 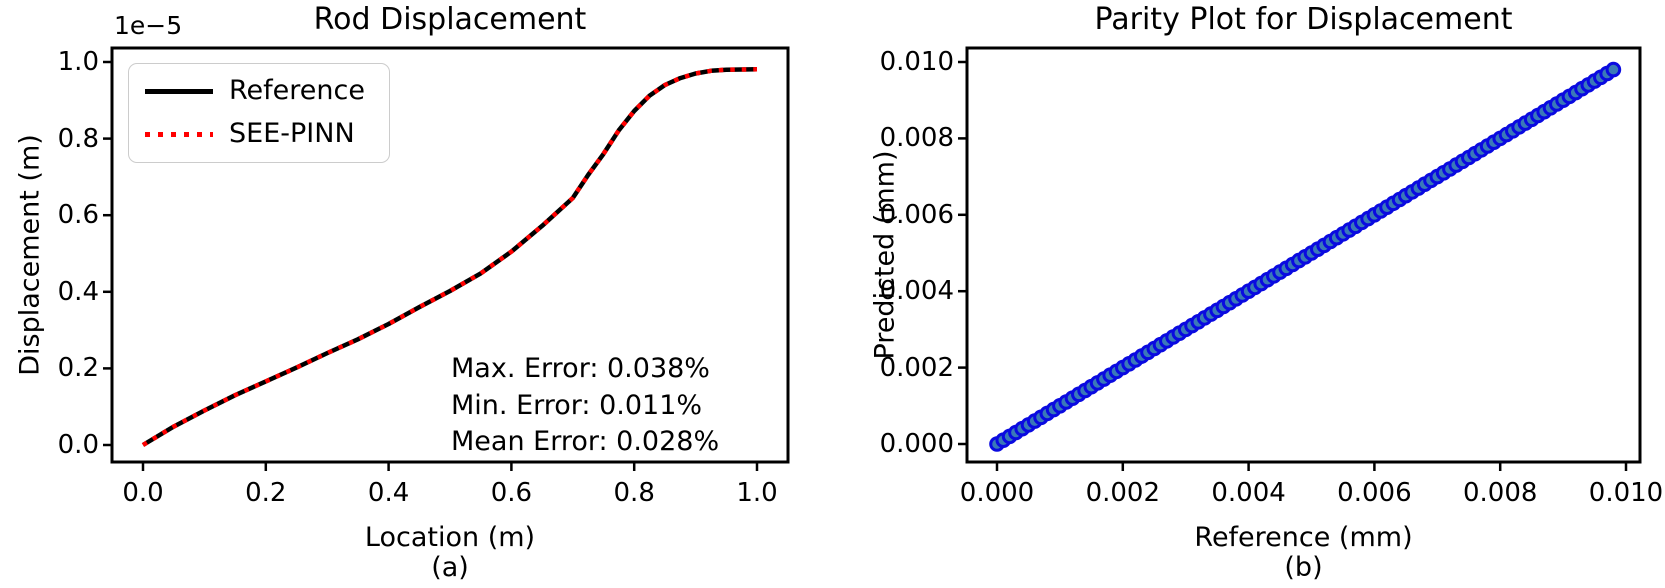 What do you see at coordinates (634, 493) in the screenshot?
I see `x-tick-label: 0.8` at bounding box center [634, 493].